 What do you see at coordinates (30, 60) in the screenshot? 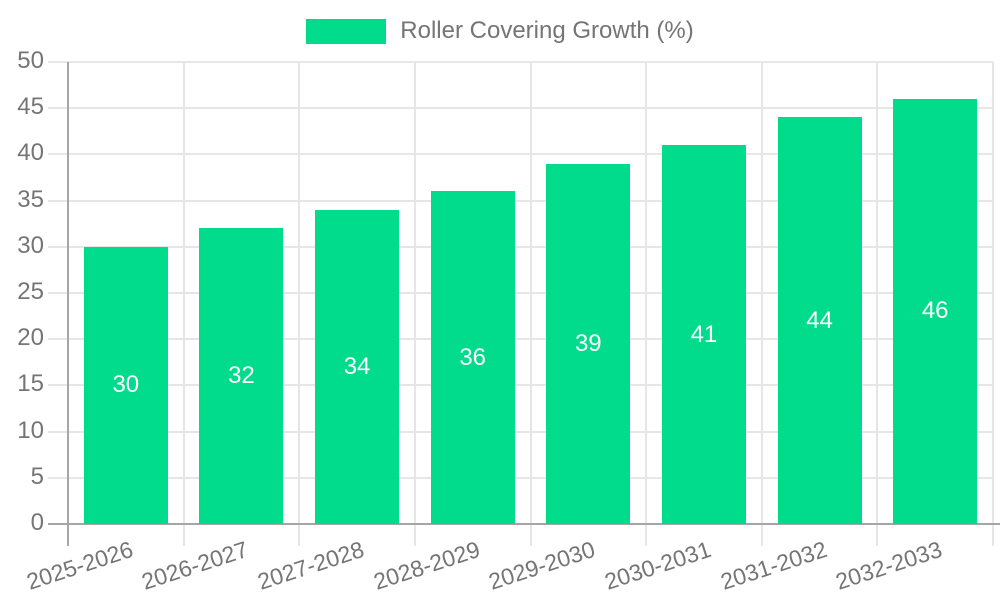
I see `y-tick-label: 50` at bounding box center [30, 60].